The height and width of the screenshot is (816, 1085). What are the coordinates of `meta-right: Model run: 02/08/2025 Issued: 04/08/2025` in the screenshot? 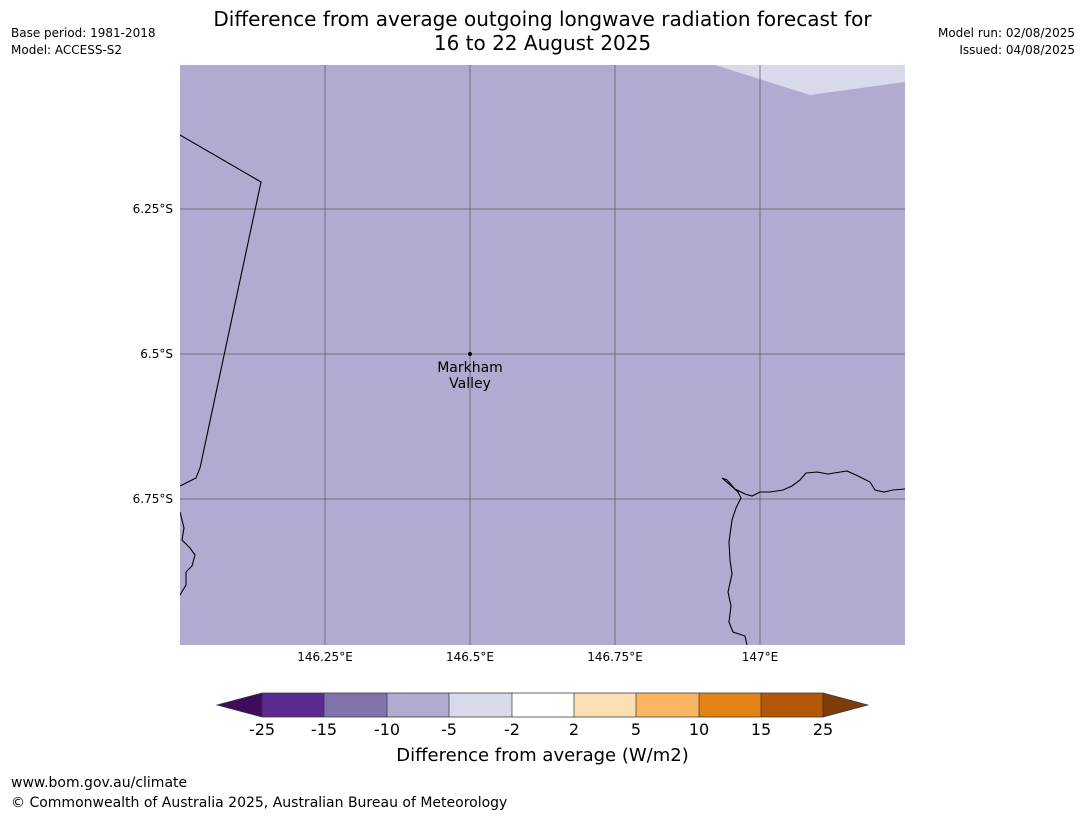 It's located at (1006, 42).